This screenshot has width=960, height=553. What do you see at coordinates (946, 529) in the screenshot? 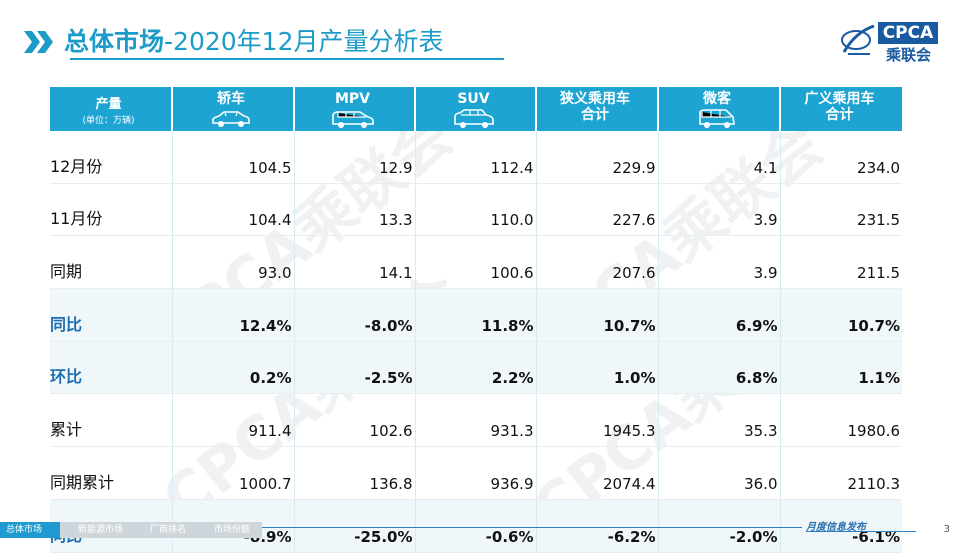
I see `page-number: 3` at bounding box center [946, 529].